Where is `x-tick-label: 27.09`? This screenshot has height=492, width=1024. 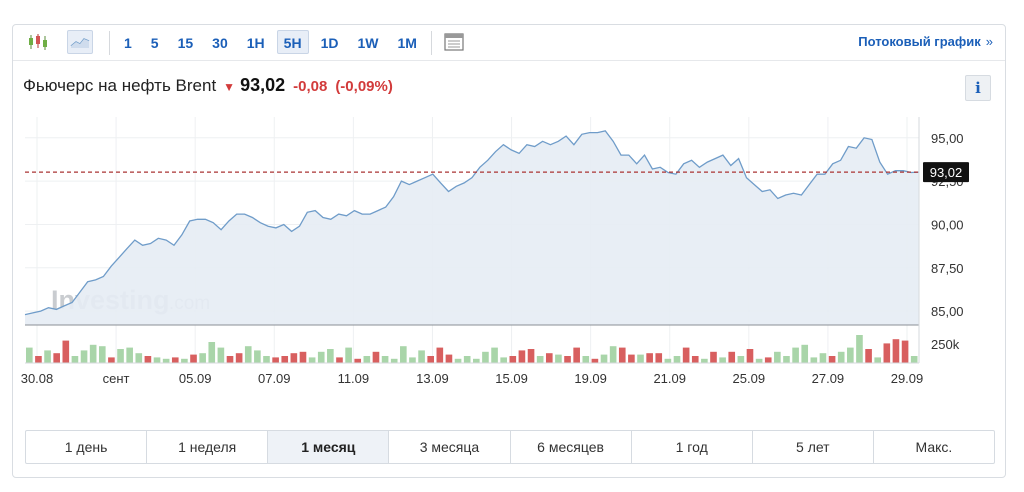 x-tick-label: 27.09 is located at coordinates (828, 378).